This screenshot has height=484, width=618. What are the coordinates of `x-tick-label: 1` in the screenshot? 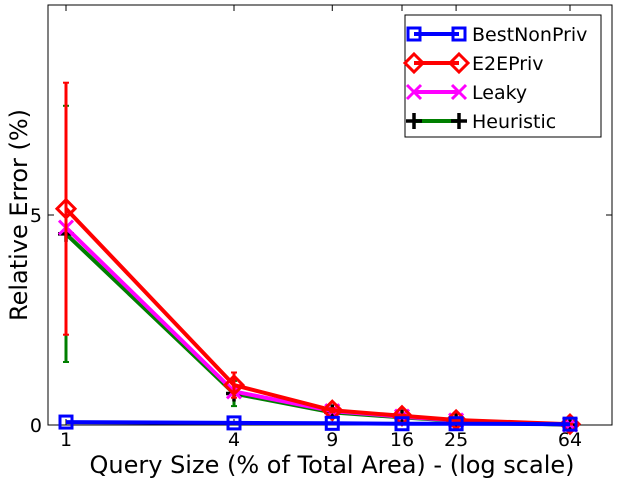 It's located at (66, 440).